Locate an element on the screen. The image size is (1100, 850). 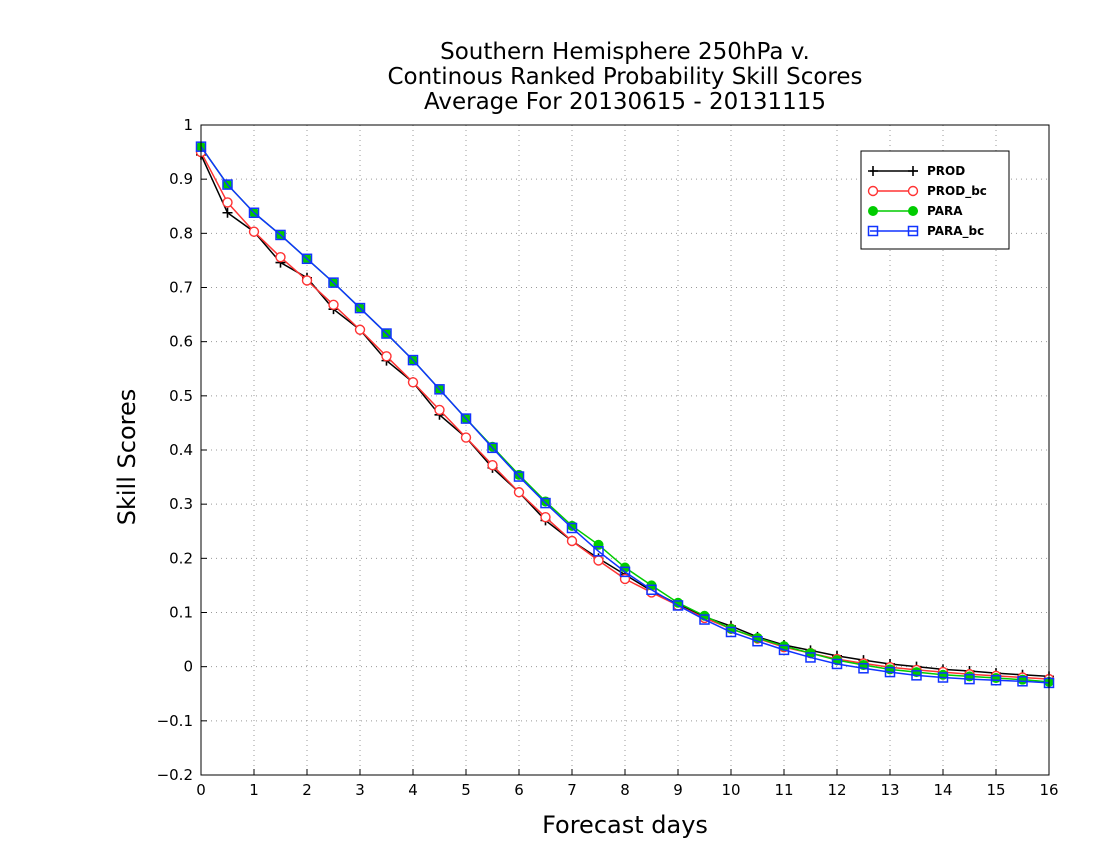
x-tick-label: 14 is located at coordinates (942, 790).